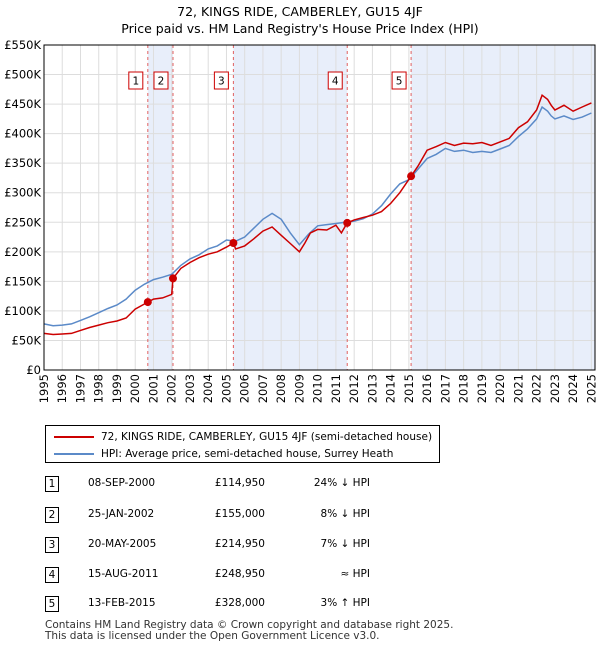 Image resolution: width=600 pixels, height=650 pixels. Describe the element at coordinates (355, 574) in the screenshot. I see `transaction-hpi: ≈ HPI` at that location.